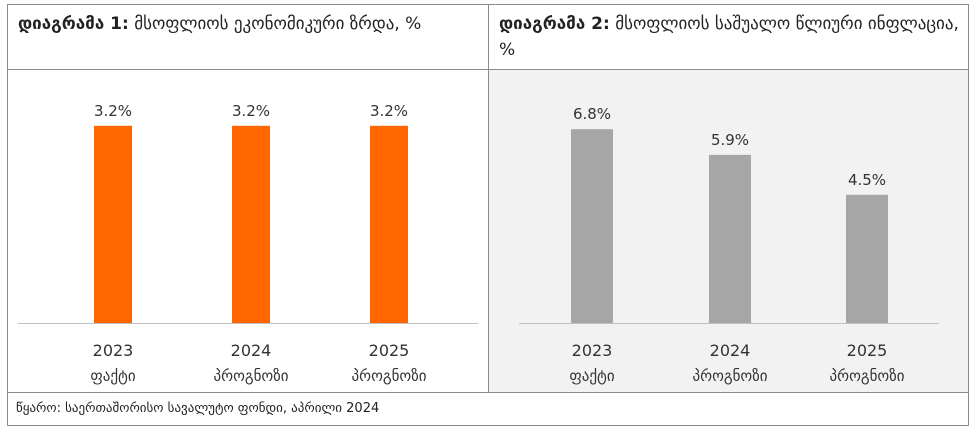 This screenshot has height=432, width=975. What do you see at coordinates (73, 24) in the screenshot?
I see `chart-title-label: დიაგრამა 1:` at bounding box center [73, 24].